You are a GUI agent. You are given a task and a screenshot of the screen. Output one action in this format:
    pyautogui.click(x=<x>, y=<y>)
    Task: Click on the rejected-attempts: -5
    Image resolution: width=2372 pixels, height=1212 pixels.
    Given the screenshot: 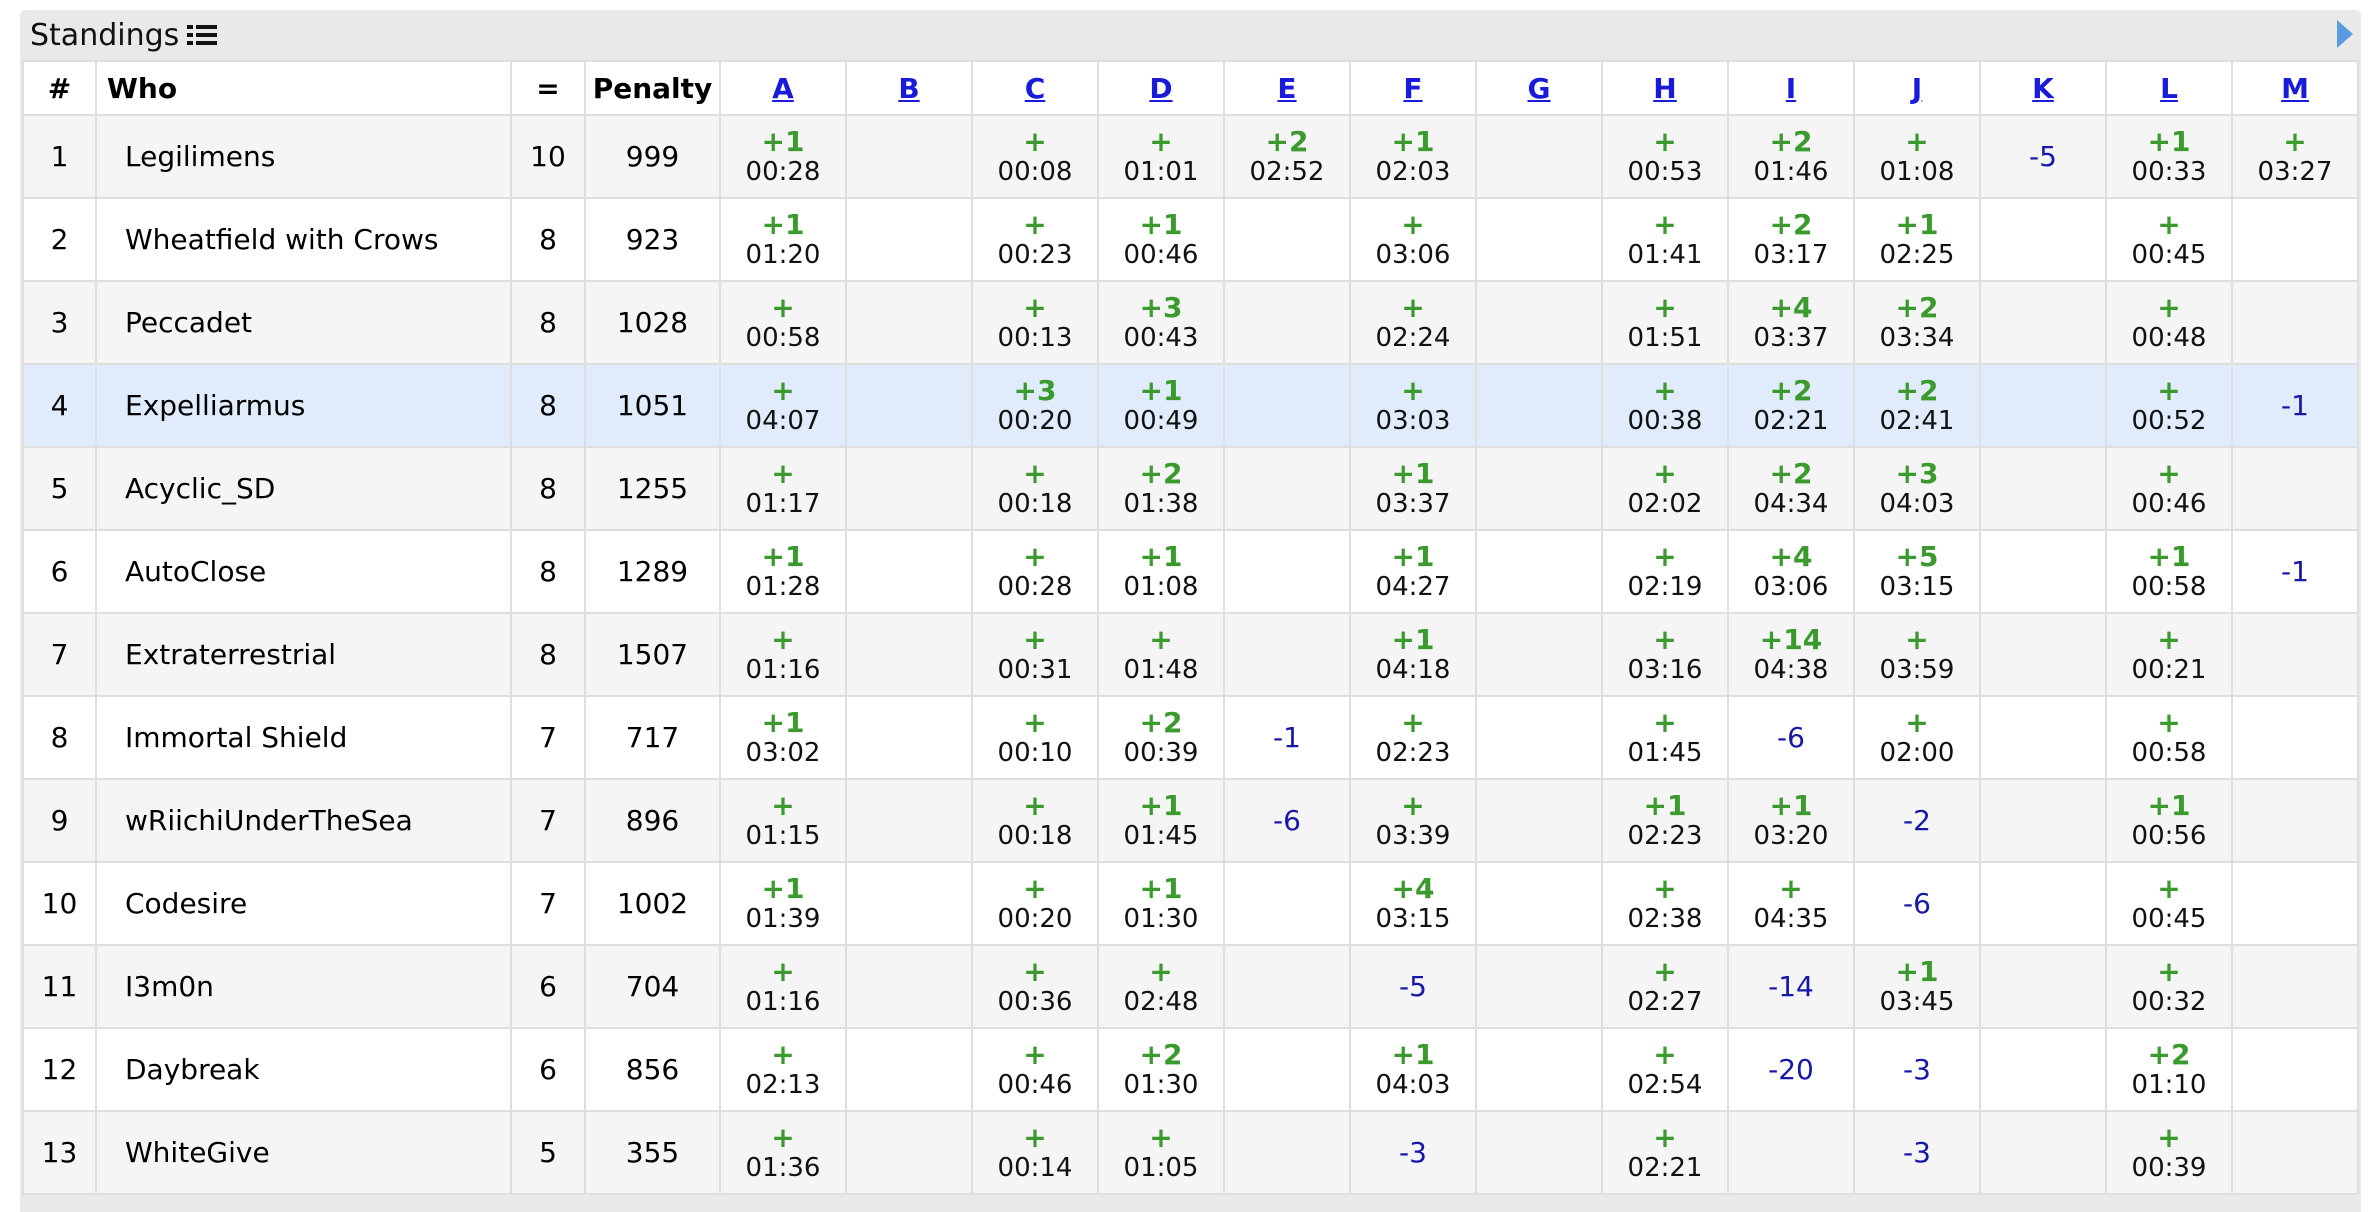 What is the action you would take?
    pyautogui.click(x=2043, y=156)
    